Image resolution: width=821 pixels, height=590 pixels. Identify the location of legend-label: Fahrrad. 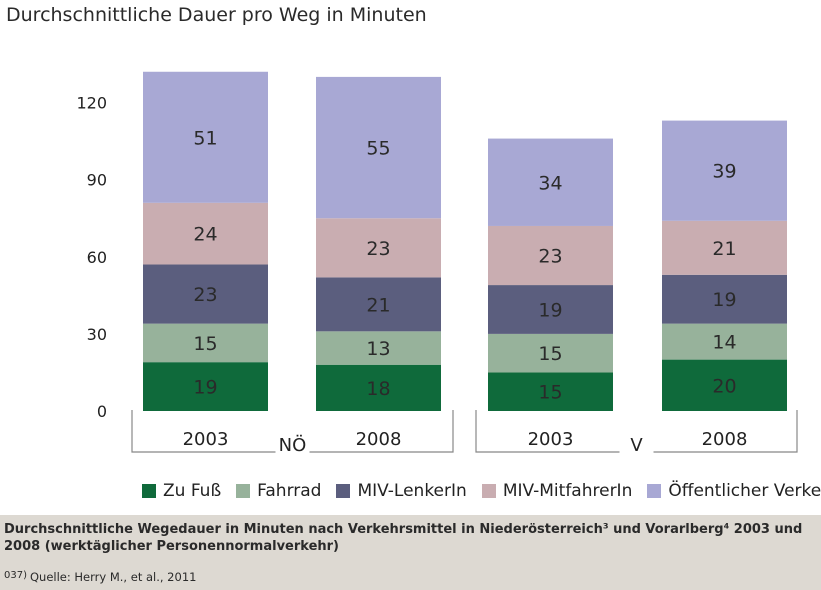
(289, 491).